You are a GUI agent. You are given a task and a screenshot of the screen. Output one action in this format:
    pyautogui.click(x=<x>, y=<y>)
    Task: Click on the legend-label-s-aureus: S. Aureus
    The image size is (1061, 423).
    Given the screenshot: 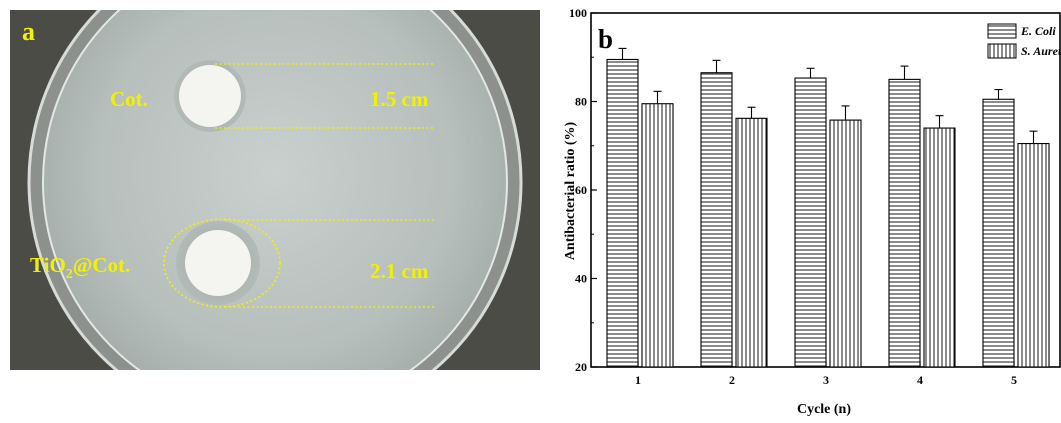 What is the action you would take?
    pyautogui.click(x=1041, y=51)
    